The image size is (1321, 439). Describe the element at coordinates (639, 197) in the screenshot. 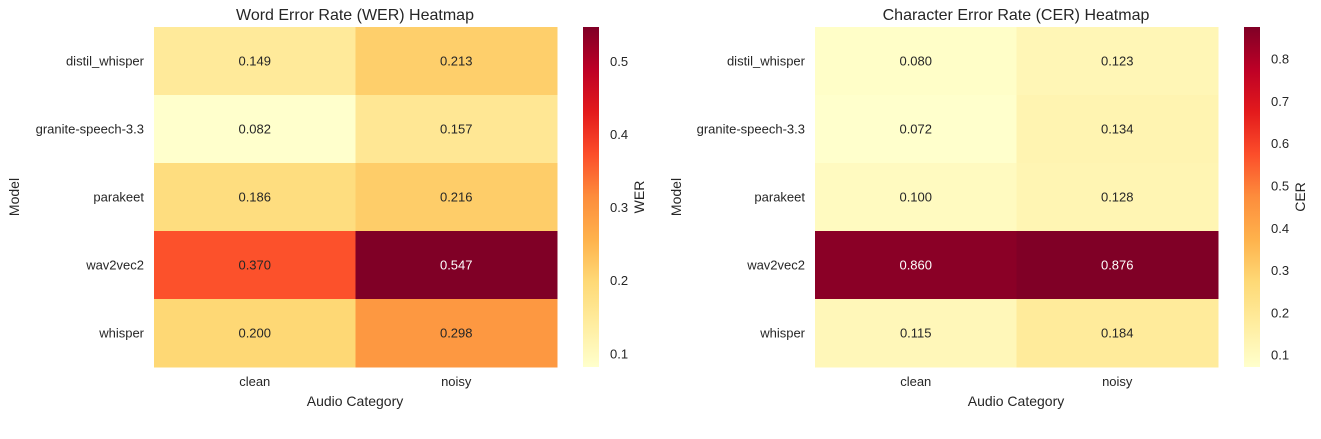

I see `colorbar-label: WER` at that location.